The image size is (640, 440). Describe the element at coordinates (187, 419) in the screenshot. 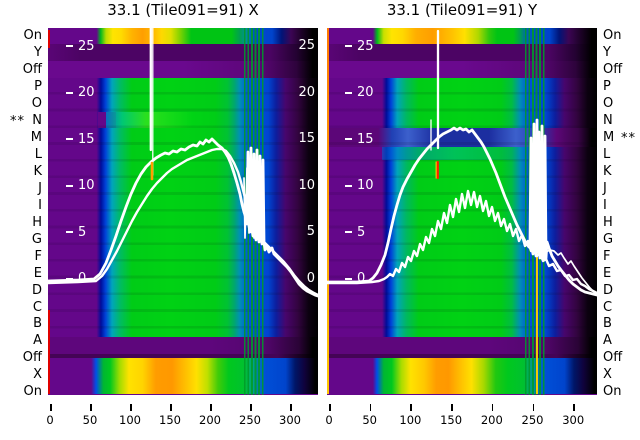

I see `x-axis-left-panel: 0 50 100 150 200 250 300` at that location.